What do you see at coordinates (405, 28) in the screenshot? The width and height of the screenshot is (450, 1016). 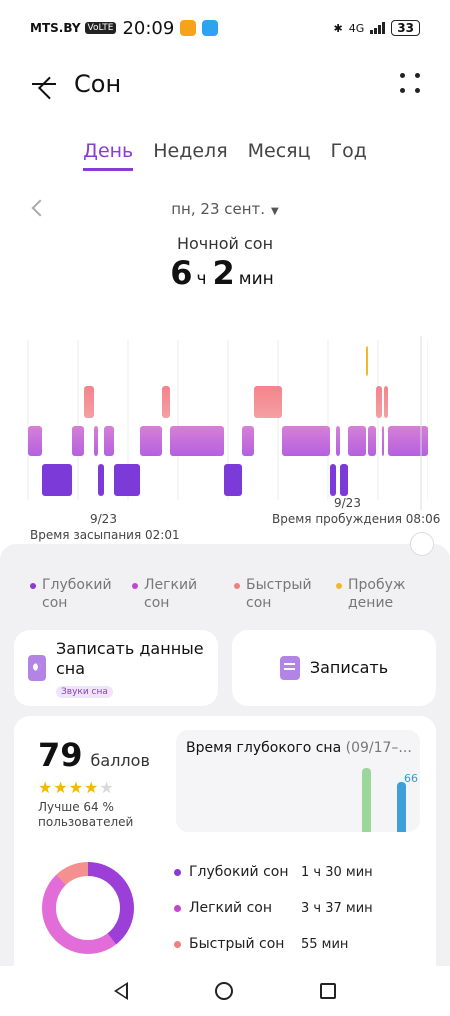 I see `battery-icon: 33` at bounding box center [405, 28].